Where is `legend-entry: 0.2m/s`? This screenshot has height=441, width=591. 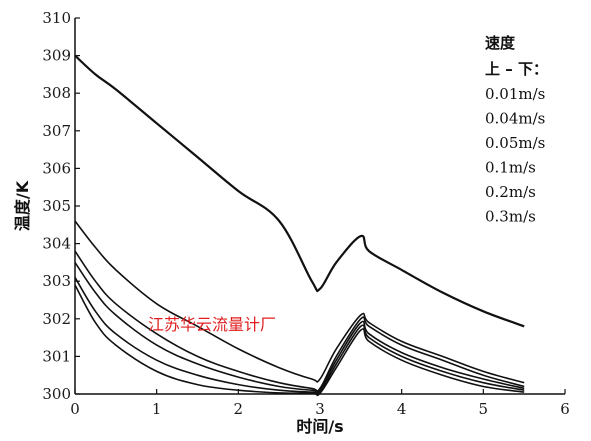 legend-entry: 0.2m/s is located at coordinates (510, 192).